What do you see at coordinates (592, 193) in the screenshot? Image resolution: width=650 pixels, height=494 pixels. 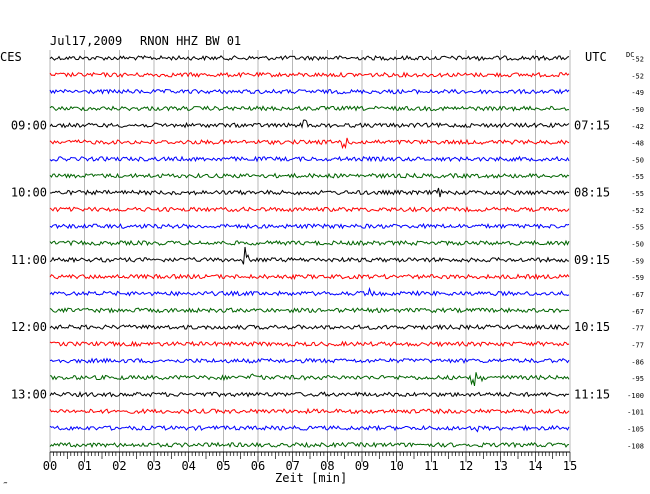 I see `utc-hour-label: 08:15` at bounding box center [592, 193].